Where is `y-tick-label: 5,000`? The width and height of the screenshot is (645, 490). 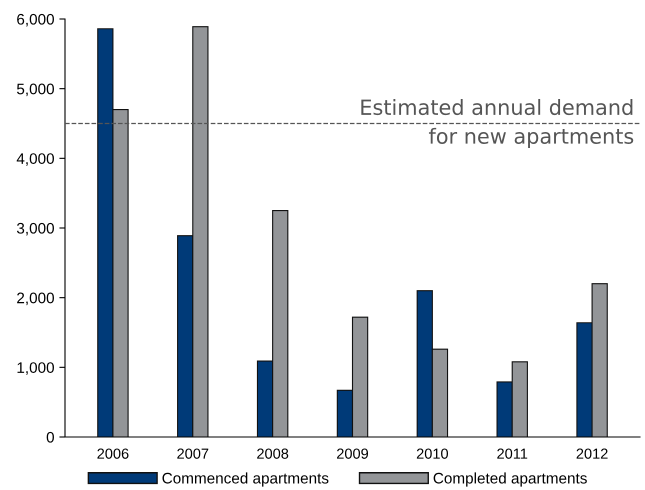
y-tick-label: 5,000 is located at coordinates (35, 90).